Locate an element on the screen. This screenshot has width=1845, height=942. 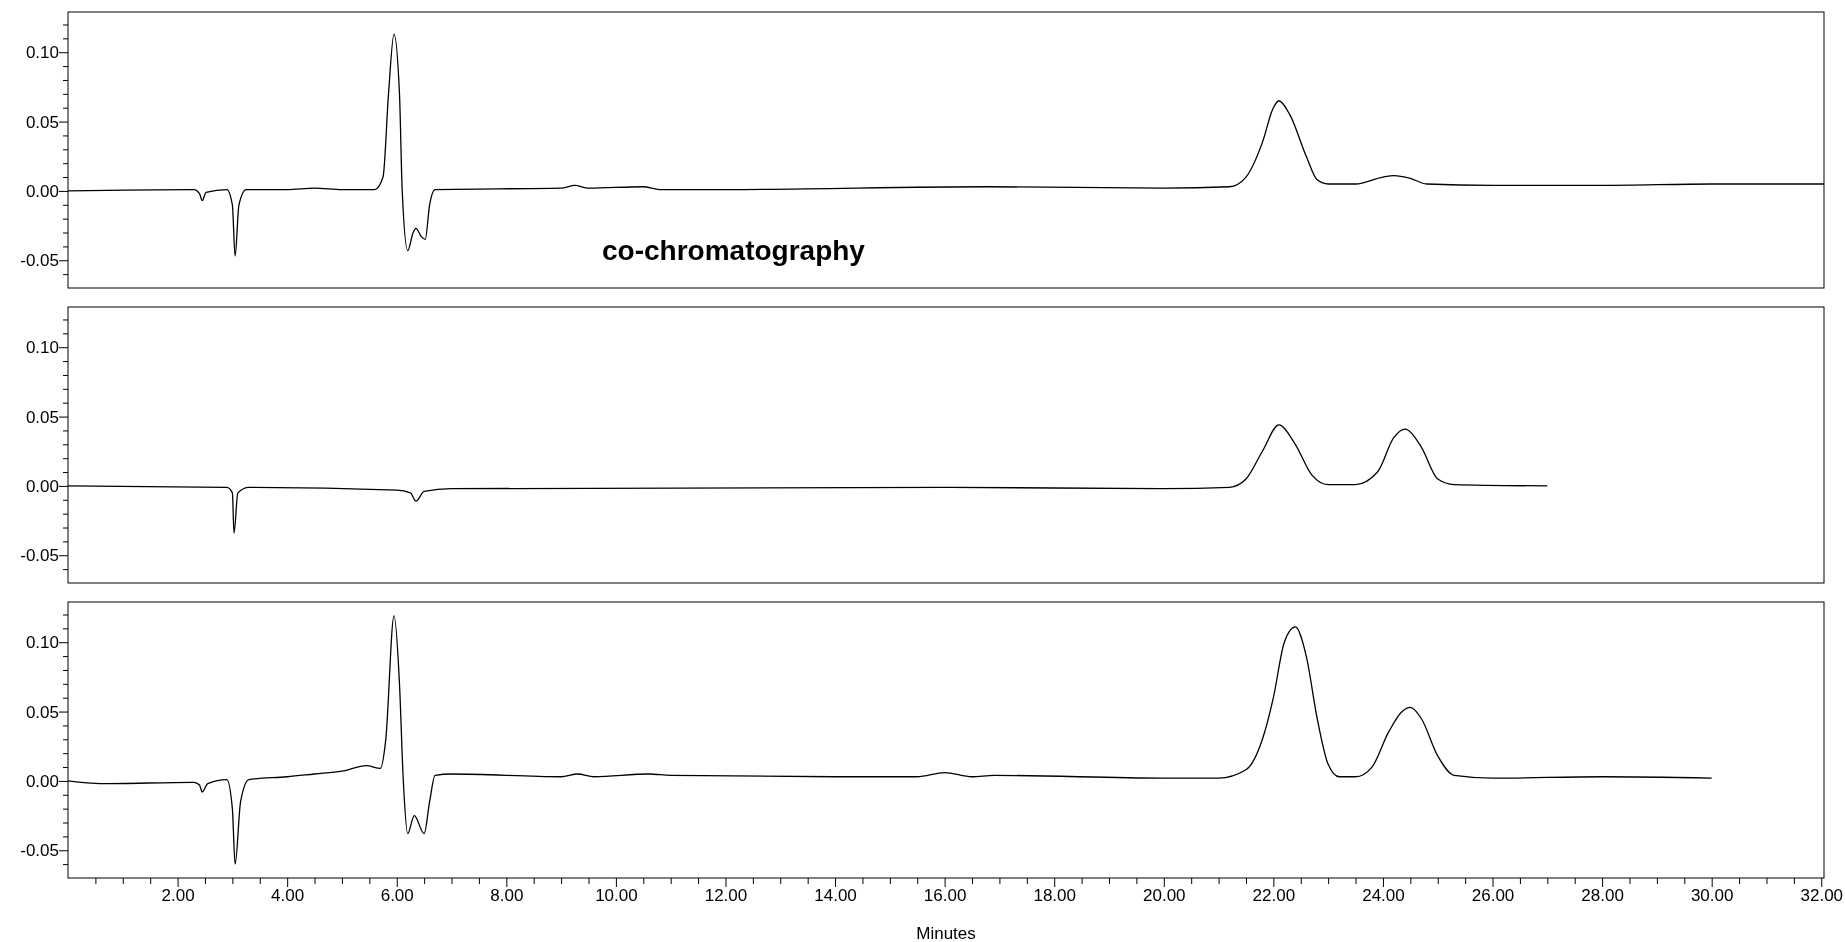
x-tick-label: 6.00 is located at coordinates (397, 896).